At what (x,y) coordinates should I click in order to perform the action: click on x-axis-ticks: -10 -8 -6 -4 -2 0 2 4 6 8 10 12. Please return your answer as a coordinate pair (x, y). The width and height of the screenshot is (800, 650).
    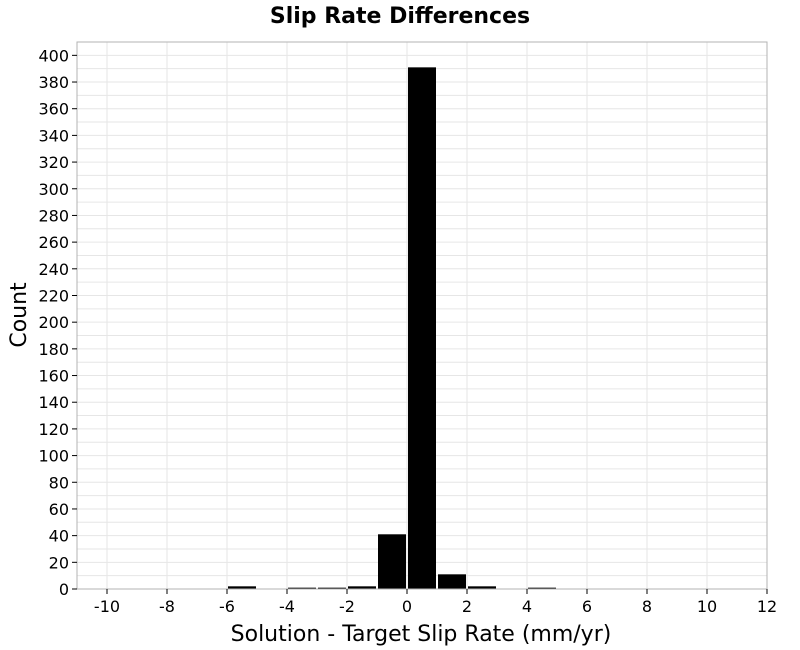
    Looking at the image, I should click on (435, 602).